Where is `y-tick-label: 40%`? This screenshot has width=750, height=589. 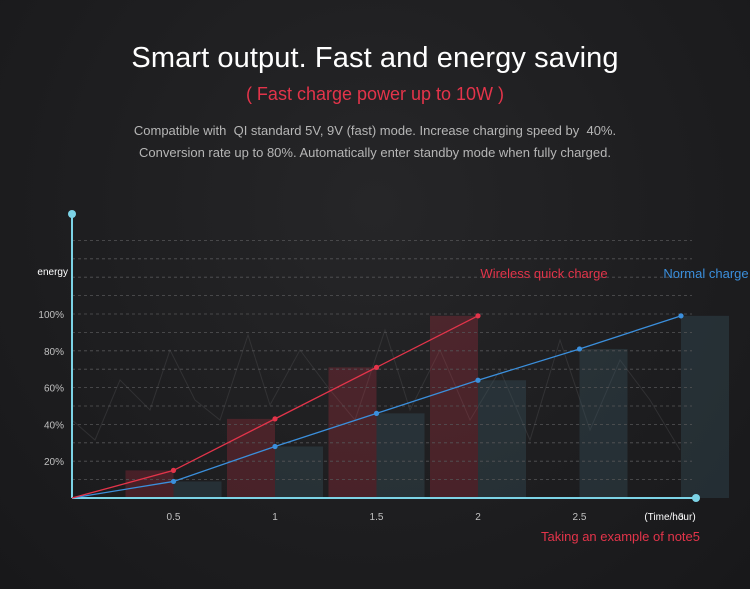 y-tick-label: 40% is located at coordinates (54, 425).